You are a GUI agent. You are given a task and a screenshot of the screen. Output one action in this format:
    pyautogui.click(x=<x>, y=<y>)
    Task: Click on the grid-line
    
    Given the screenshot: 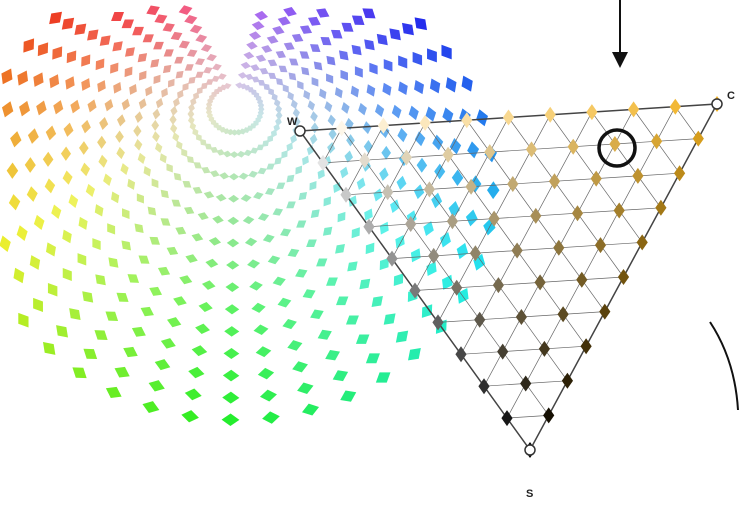 What is the action you would take?
    pyautogui.click(x=687, y=122)
    